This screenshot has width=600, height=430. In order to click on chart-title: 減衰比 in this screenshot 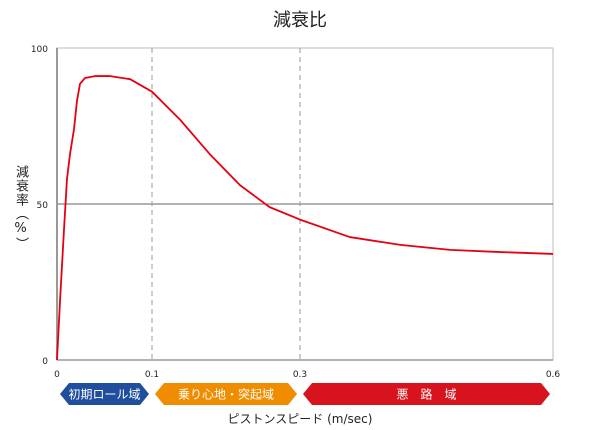, I will do `click(300, 20)`.